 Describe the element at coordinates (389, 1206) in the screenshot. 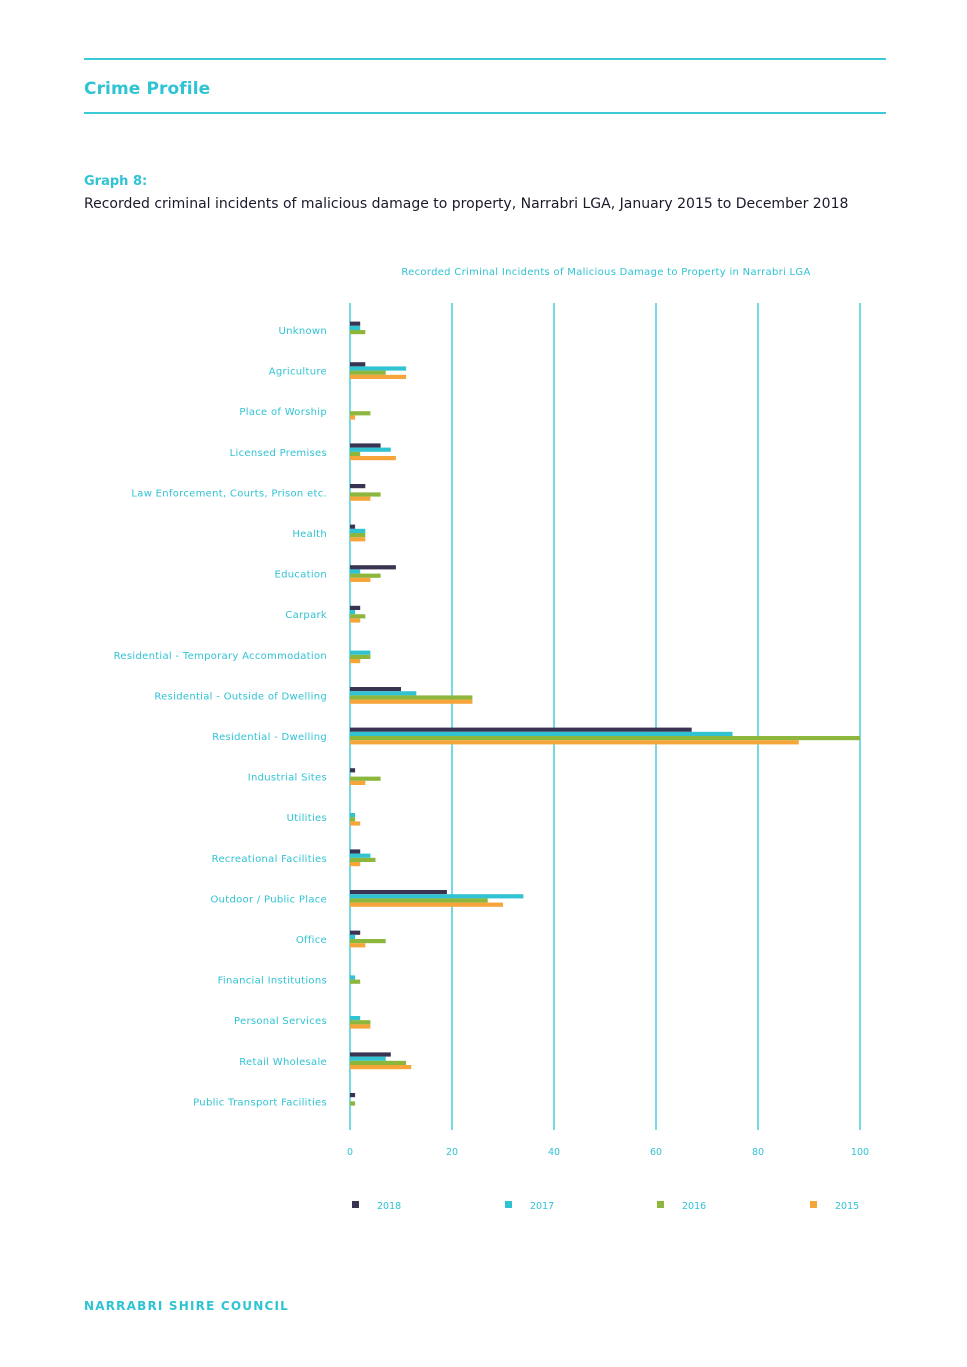

I see `legend-label-2018: 2018` at that location.